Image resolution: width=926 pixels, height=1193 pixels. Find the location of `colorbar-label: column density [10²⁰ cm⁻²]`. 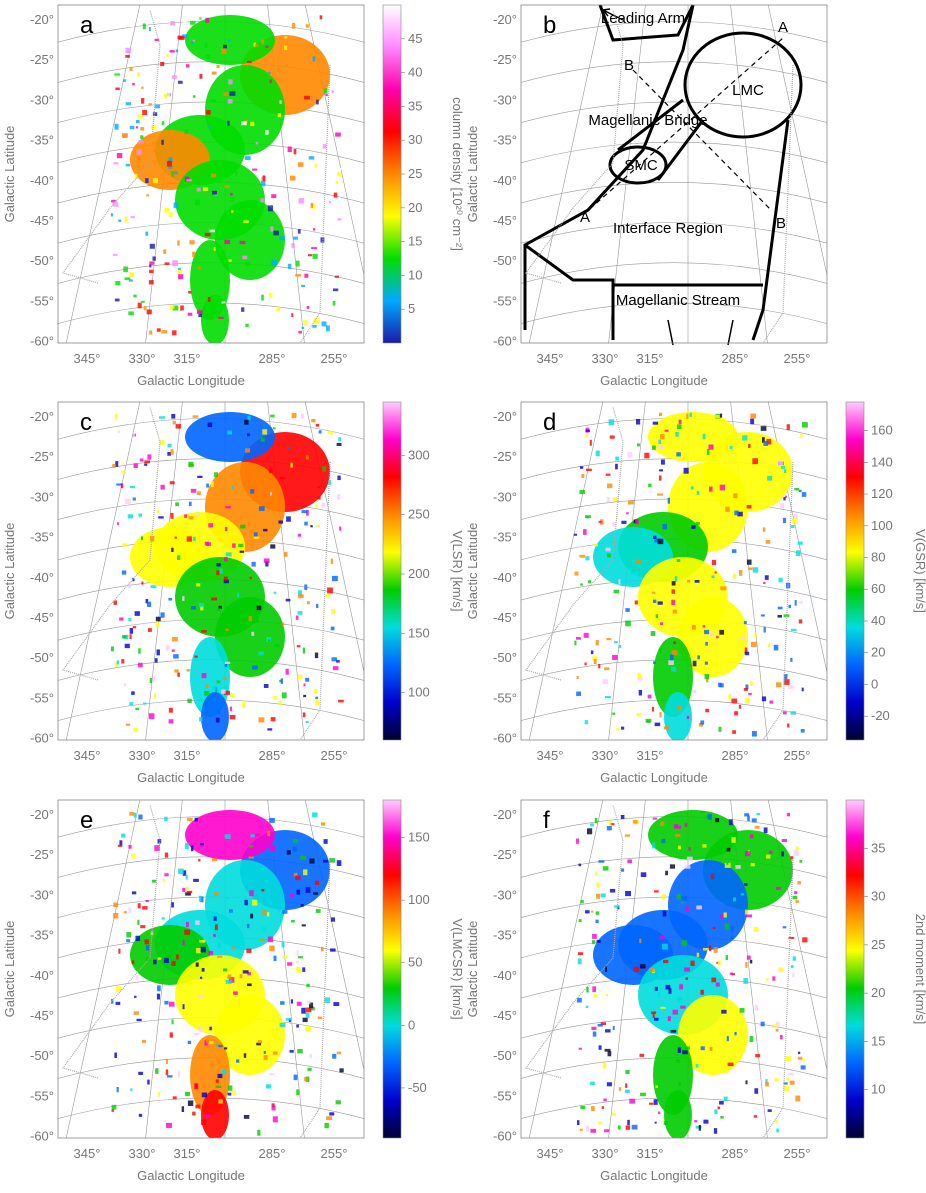

colorbar-label: column density [10²⁰ cm⁻²] is located at coordinates (457, 174).